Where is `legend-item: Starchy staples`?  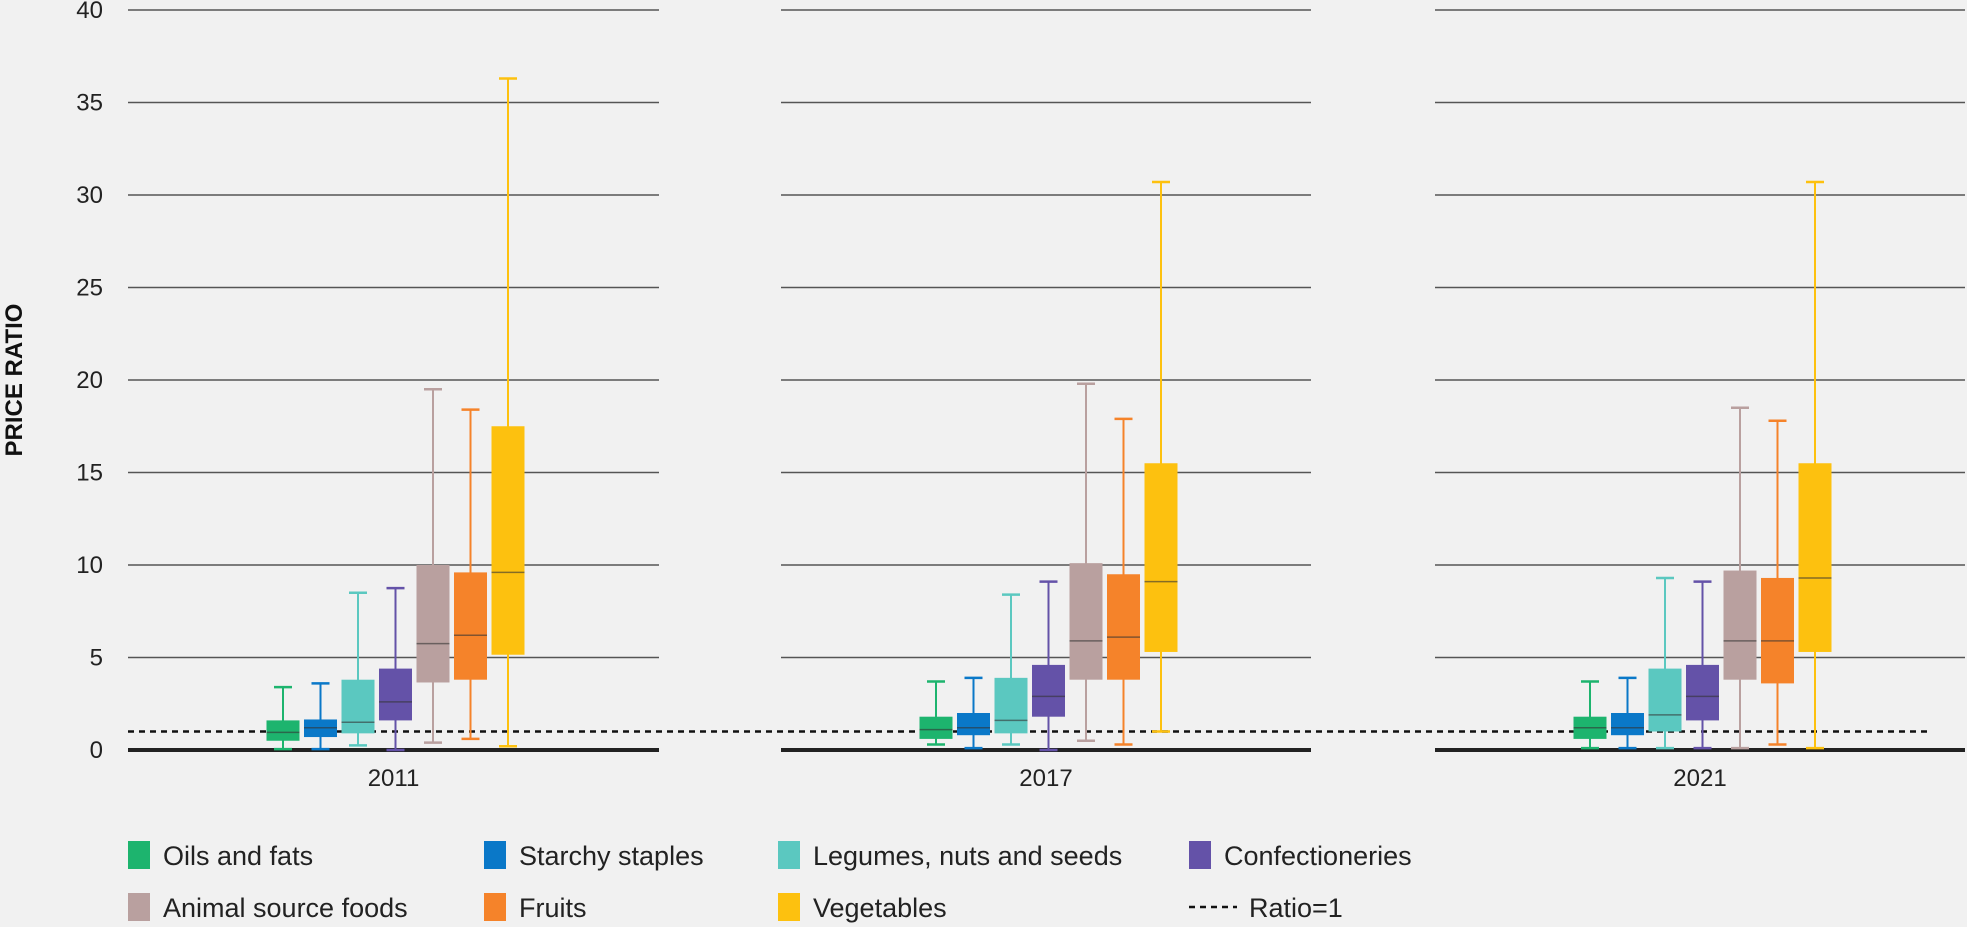 legend-item: Starchy staples is located at coordinates (594, 856).